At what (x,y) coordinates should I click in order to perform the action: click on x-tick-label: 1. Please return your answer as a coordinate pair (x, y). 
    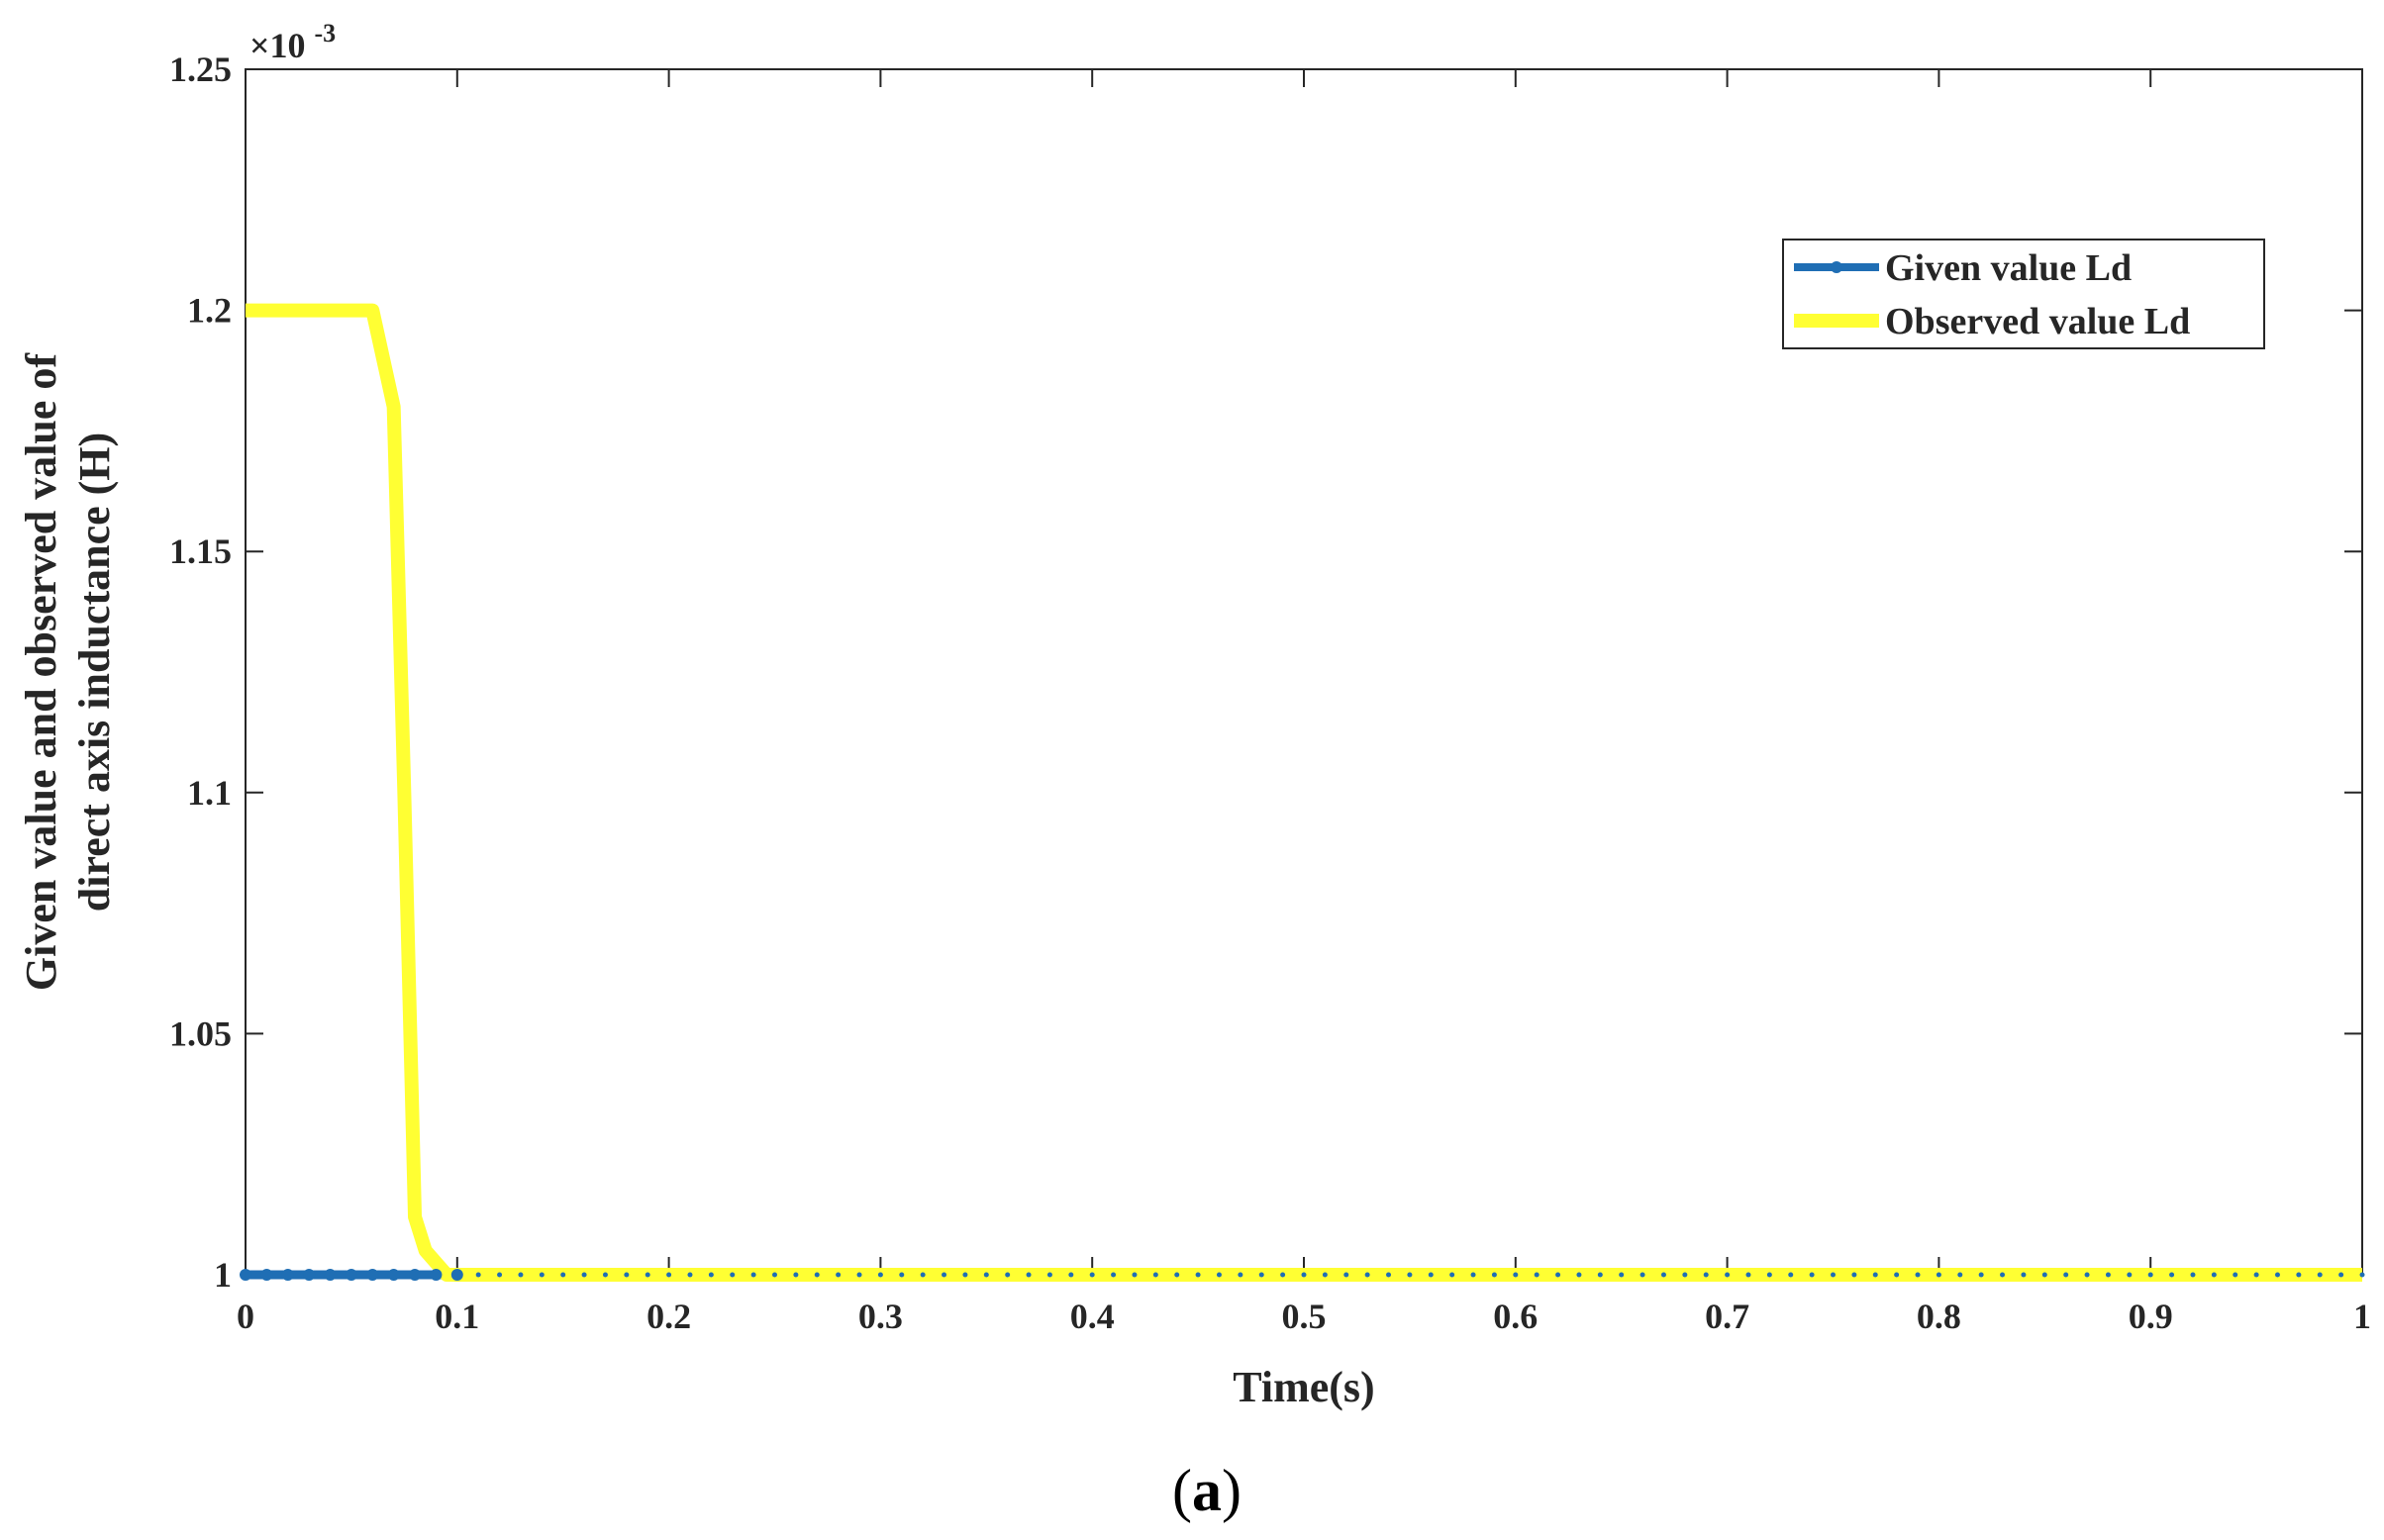
    Looking at the image, I should click on (2362, 1316).